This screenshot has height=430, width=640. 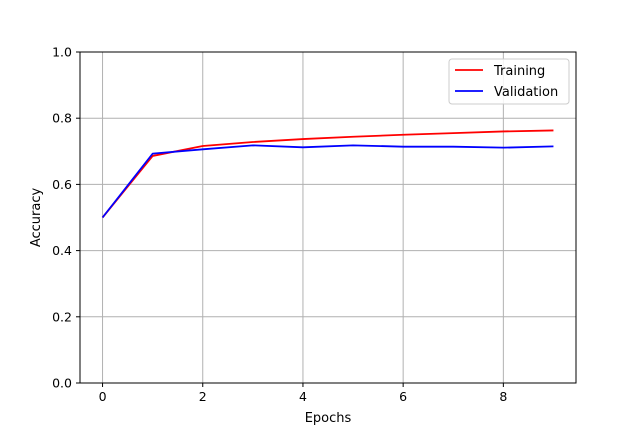 What do you see at coordinates (328, 418) in the screenshot?
I see `x-axis-label: Epochs` at bounding box center [328, 418].